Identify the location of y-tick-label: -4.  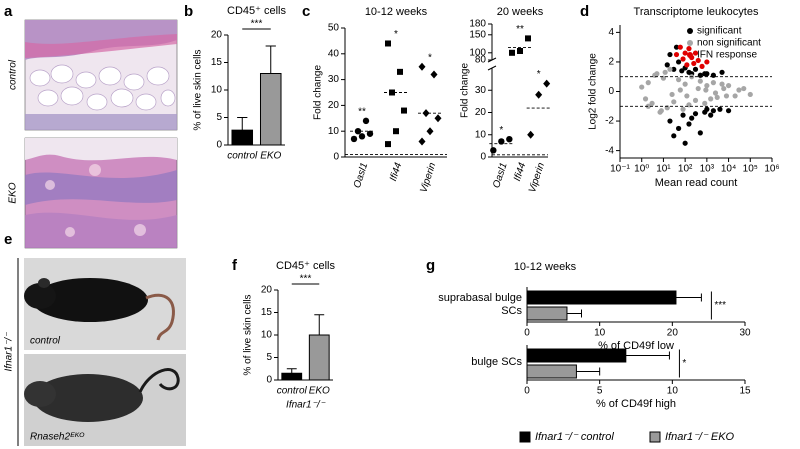
(609, 150).